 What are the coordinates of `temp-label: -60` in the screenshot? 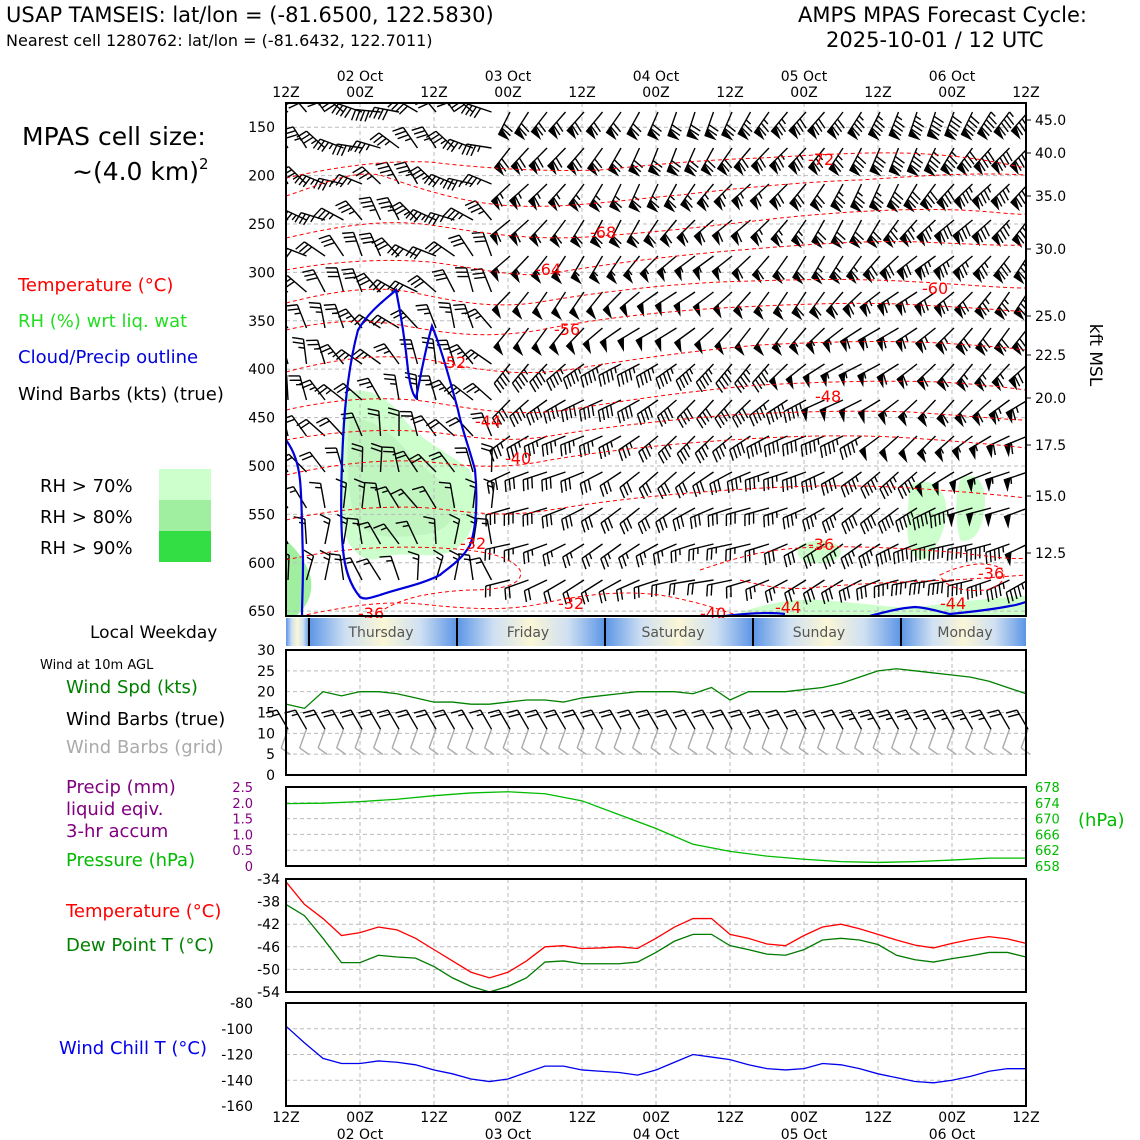 It's located at (935, 288).